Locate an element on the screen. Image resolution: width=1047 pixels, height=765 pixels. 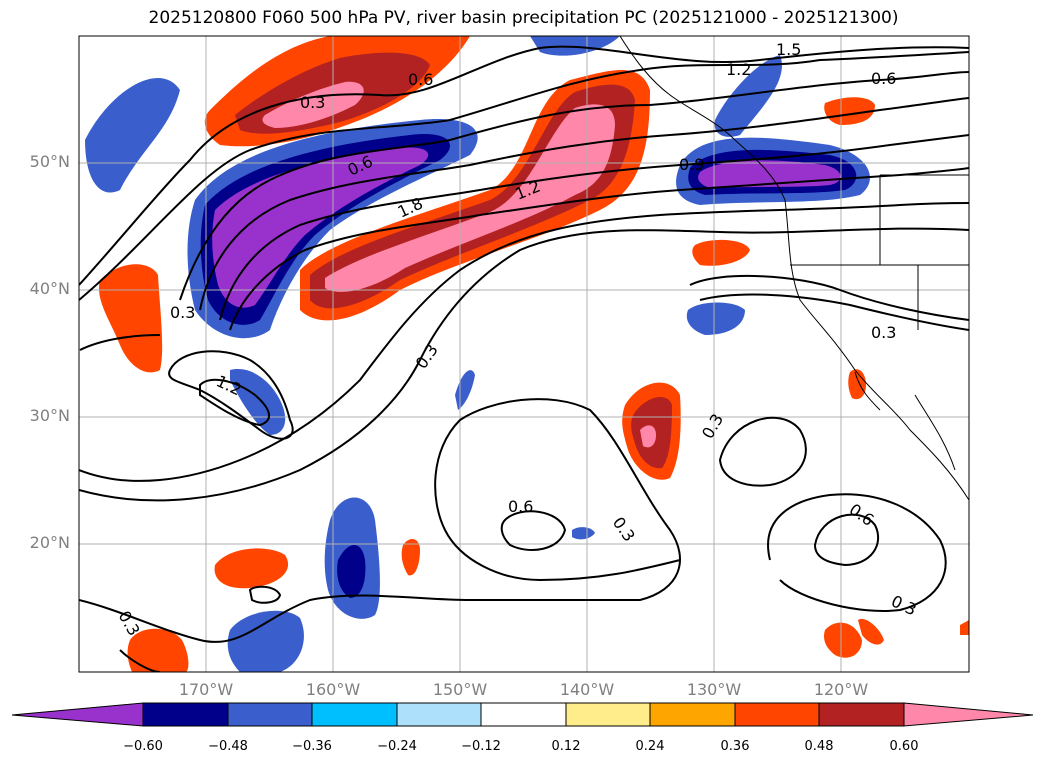
lat-label: 20°N is located at coordinates (49, 542).